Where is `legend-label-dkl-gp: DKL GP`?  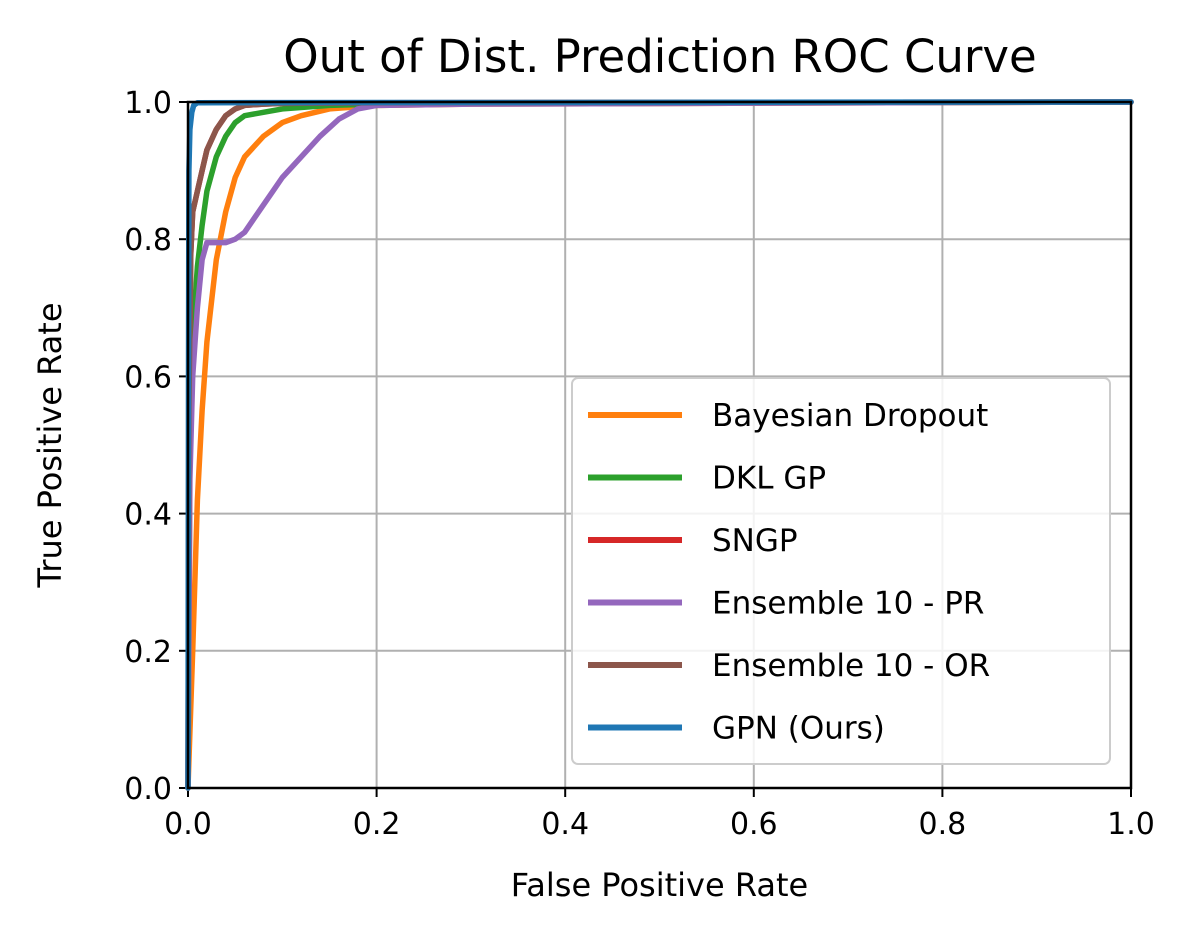 legend-label-dkl-gp: DKL GP is located at coordinates (769, 479).